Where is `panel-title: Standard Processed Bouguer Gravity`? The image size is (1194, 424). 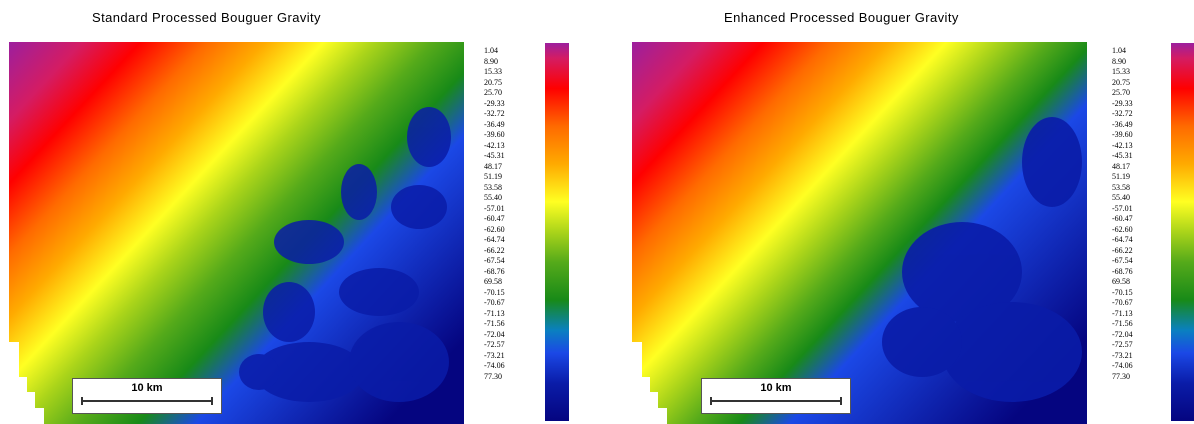 panel-title: Standard Processed Bouguer Gravity is located at coordinates (206, 17).